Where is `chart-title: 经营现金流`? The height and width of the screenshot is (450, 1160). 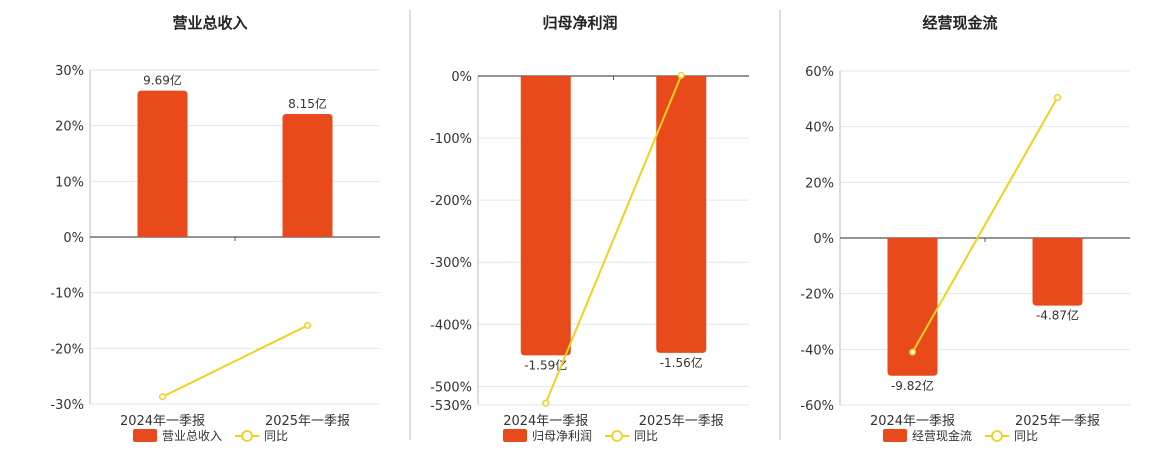
chart-title: 经营现金流 is located at coordinates (959, 23).